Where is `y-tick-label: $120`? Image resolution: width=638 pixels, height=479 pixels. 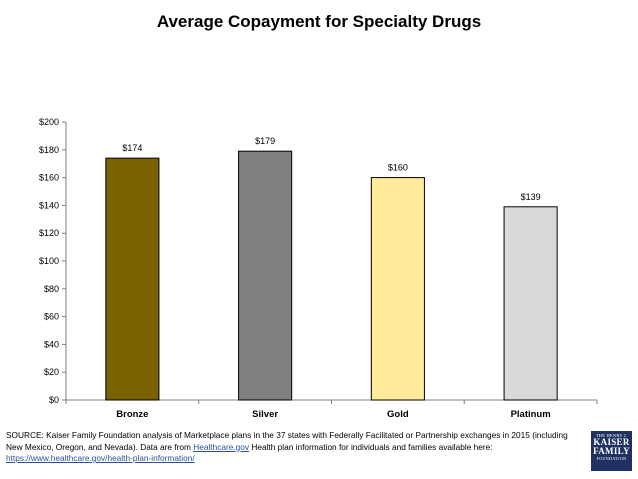 y-tick-label: $120 is located at coordinates (49, 233).